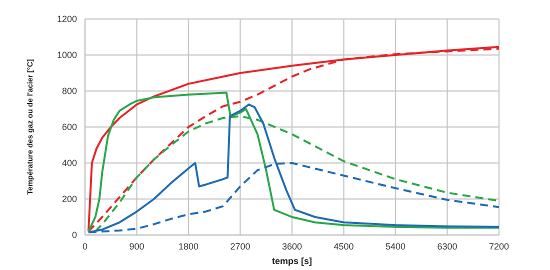  I want to click on y-tick-label: 400, so click(69, 163).